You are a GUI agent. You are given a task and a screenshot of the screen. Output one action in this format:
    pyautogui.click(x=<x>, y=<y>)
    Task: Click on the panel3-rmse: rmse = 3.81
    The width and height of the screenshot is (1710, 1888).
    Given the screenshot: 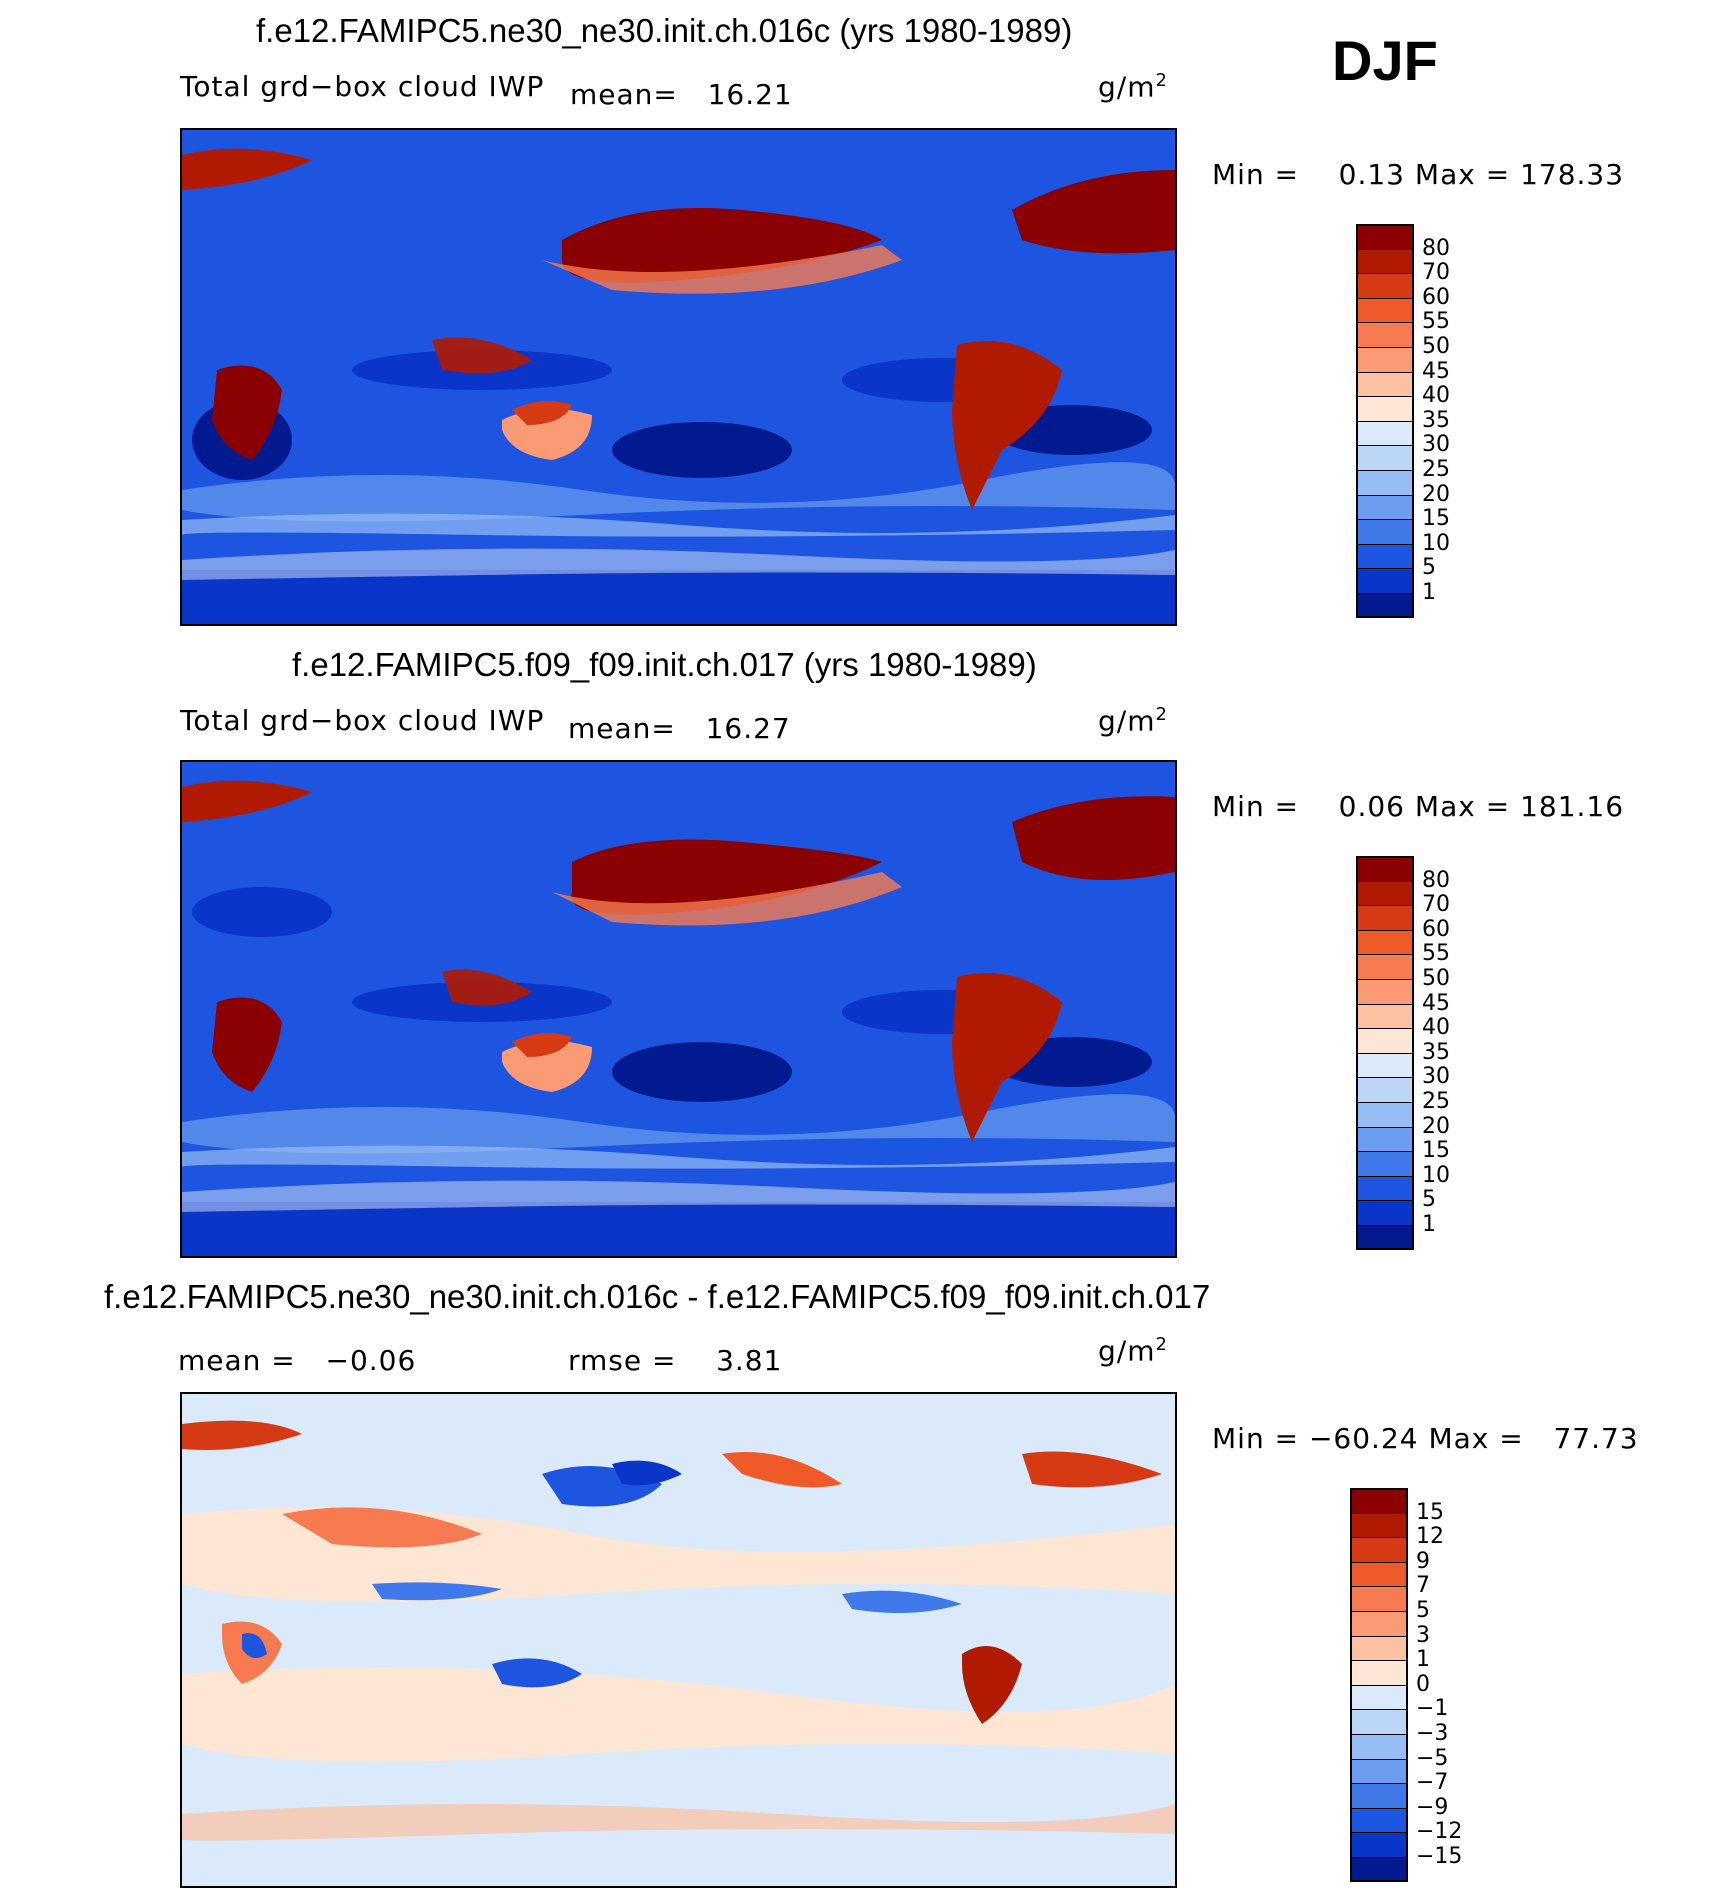 What is the action you would take?
    pyautogui.click(x=675, y=1360)
    